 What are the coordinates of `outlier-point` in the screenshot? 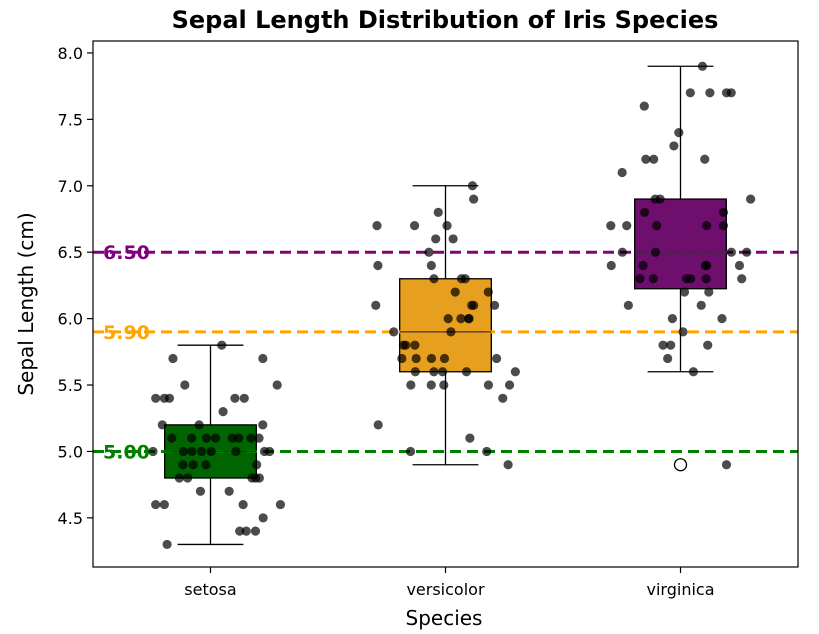 It's located at (680, 465).